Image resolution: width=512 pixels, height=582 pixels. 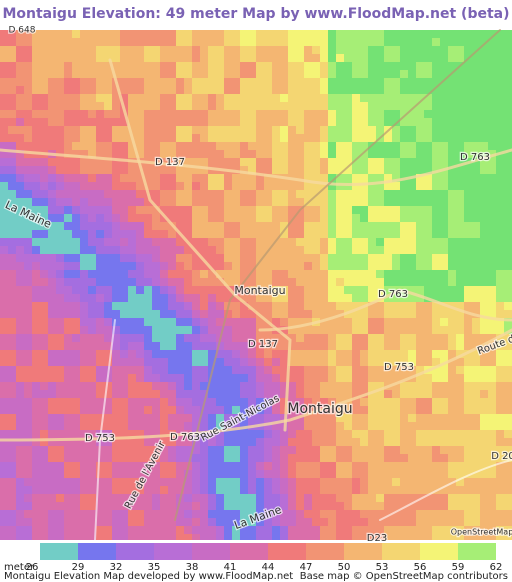 What do you see at coordinates (475, 157) in the screenshot?
I see `map-label: D 763` at bounding box center [475, 157].